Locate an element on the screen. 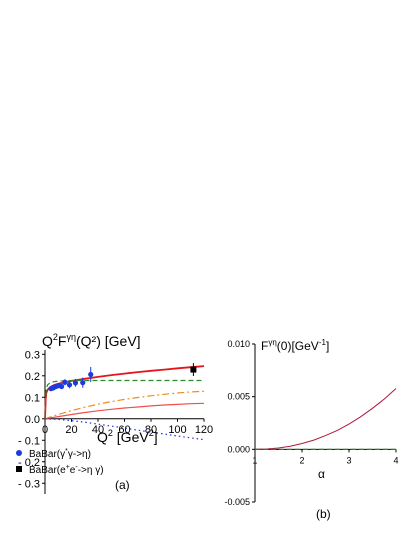 The image size is (415, 537). panel-b-y-tick-label: 0.010 is located at coordinates (238, 344).